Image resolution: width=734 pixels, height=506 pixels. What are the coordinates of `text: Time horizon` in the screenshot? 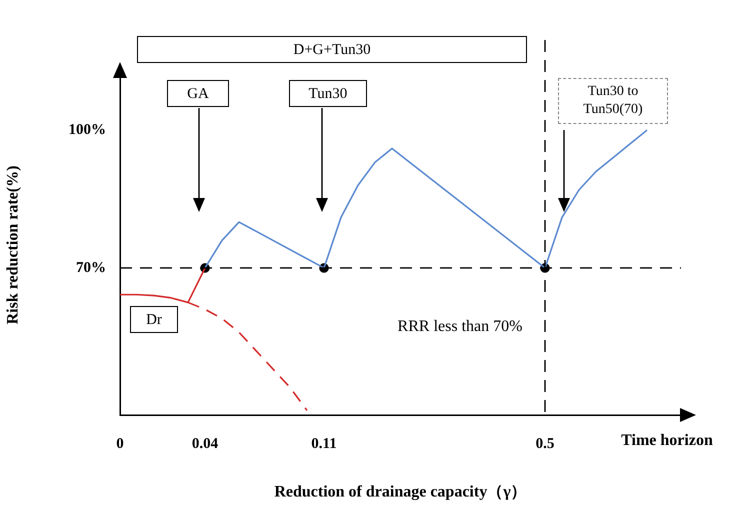 It's located at (667, 441).